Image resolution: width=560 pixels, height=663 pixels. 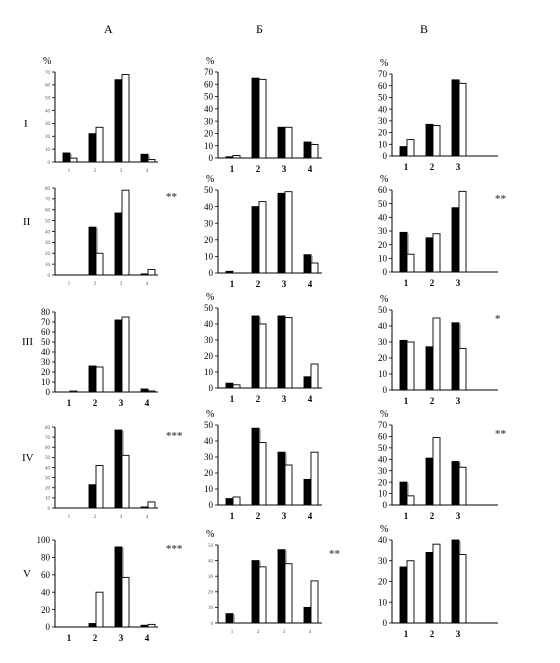 I want to click on y-tick-label-a-ii-6: 60, so click(x=48, y=211).